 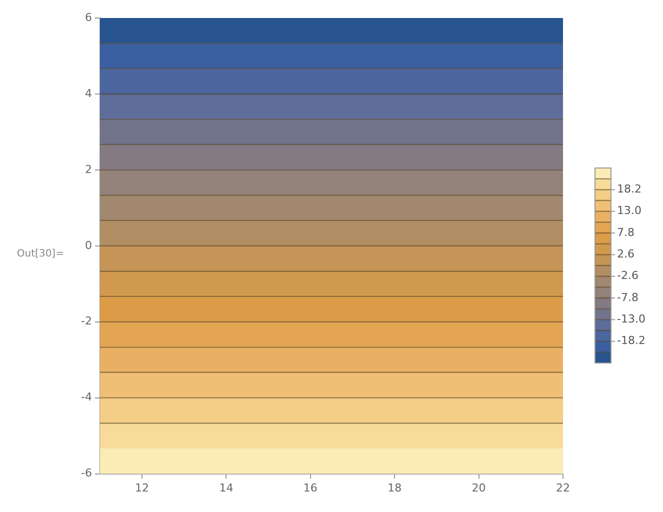 What do you see at coordinates (88, 169) in the screenshot?
I see `y-tick-label: 2` at bounding box center [88, 169].